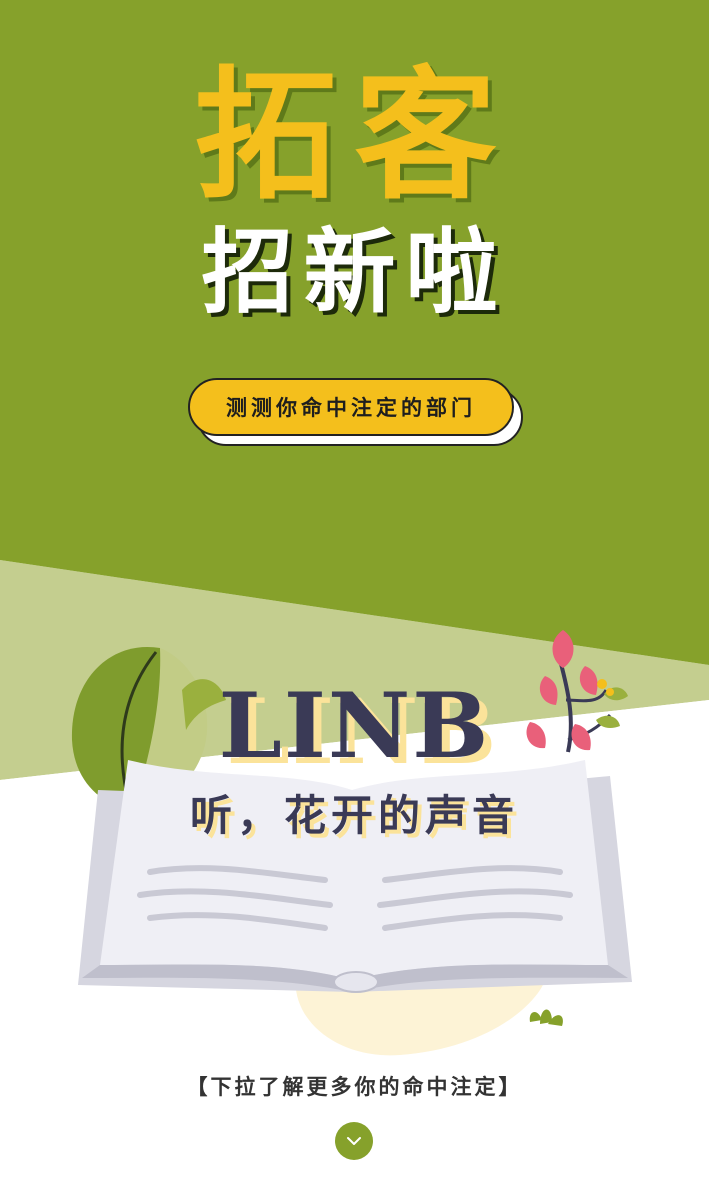 This screenshot has height=1183, width=709. I want to click on test-department-button: 测测你命中注定的部门, so click(351, 407).